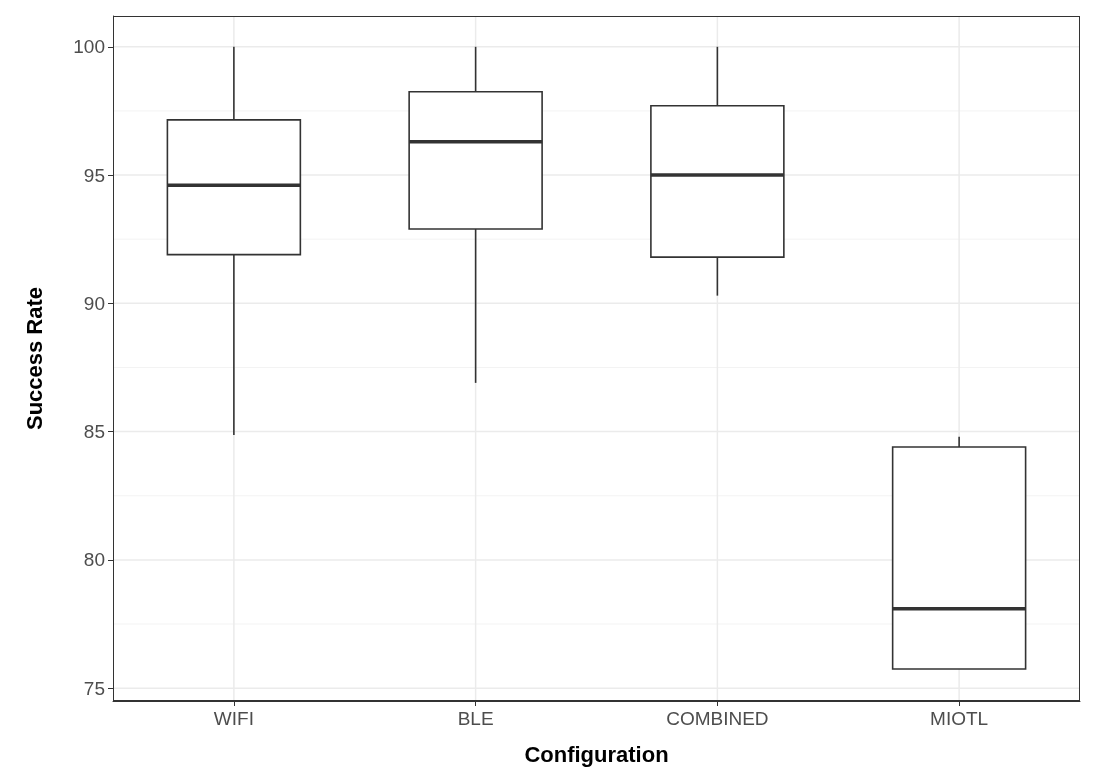  What do you see at coordinates (959, 718) in the screenshot?
I see `x-tick-label: MIOTL` at bounding box center [959, 718].